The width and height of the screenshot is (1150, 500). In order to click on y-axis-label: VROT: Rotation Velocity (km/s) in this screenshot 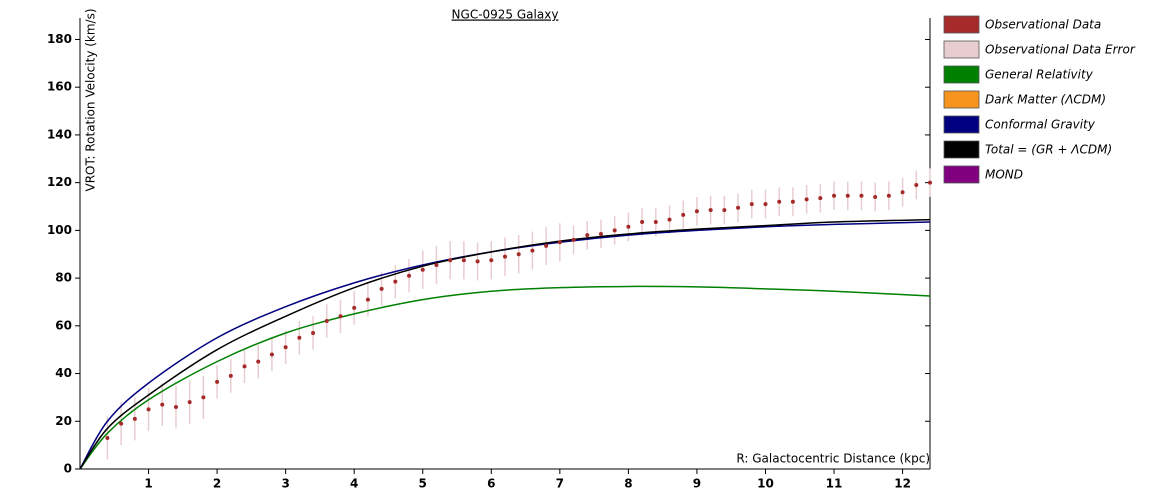, I will do `click(91, 99)`.